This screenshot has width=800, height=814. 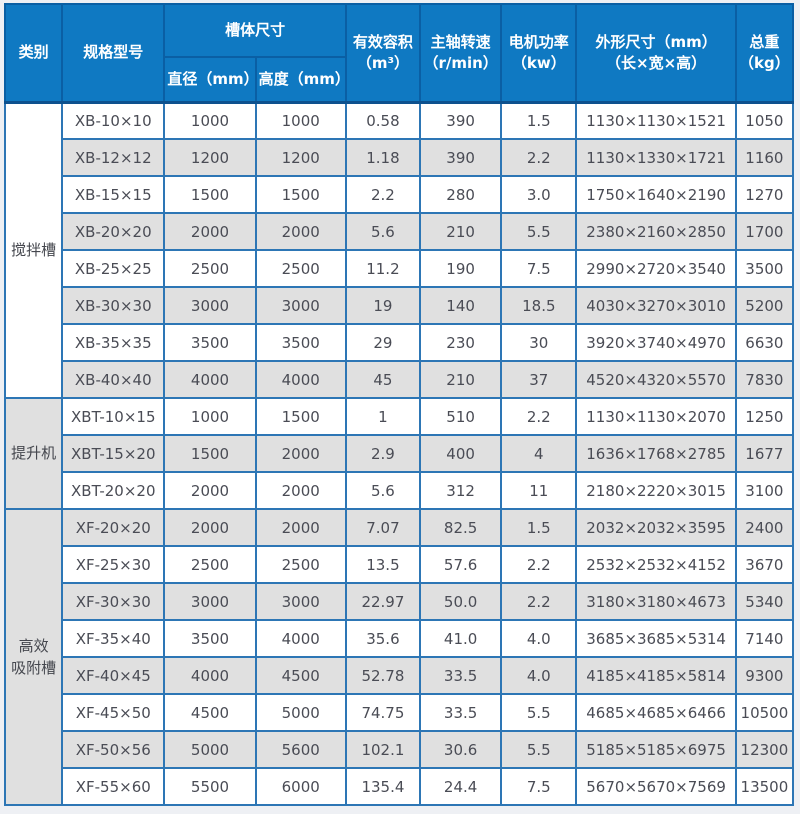 I want to click on cell-speed: 30.6, so click(x=461, y=749).